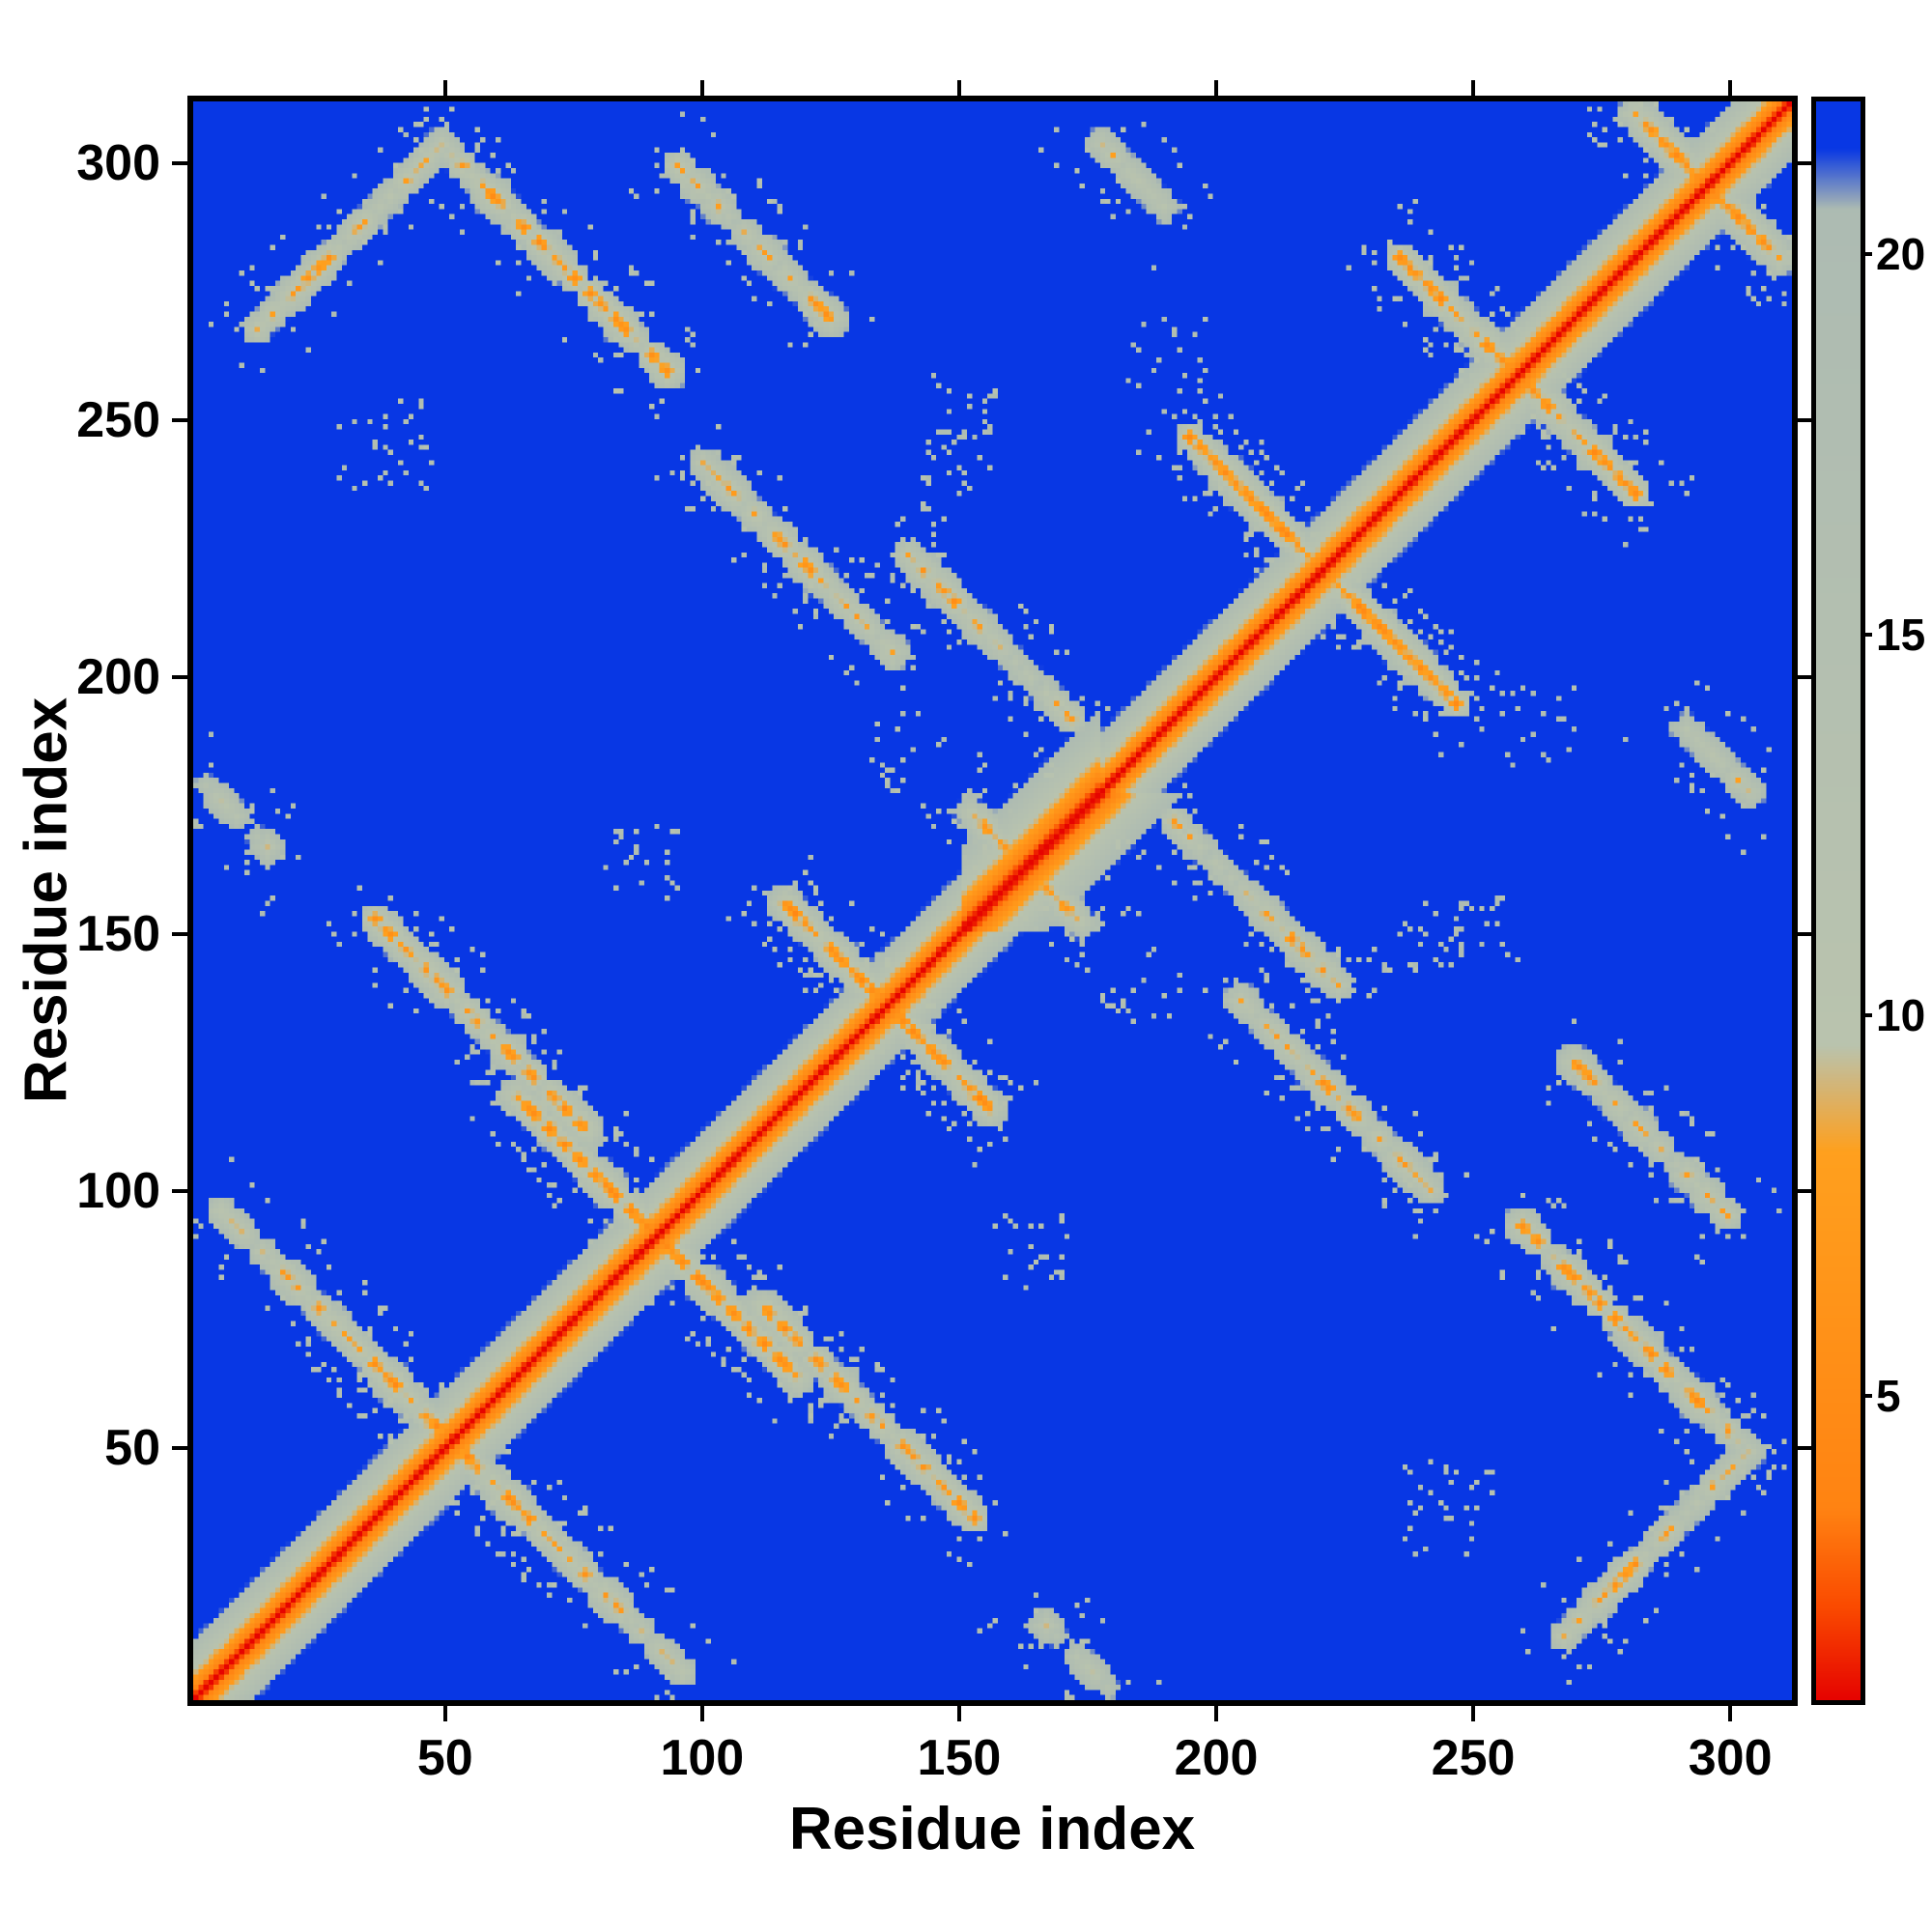  I want to click on x-tick-label: 150, so click(959, 1758).